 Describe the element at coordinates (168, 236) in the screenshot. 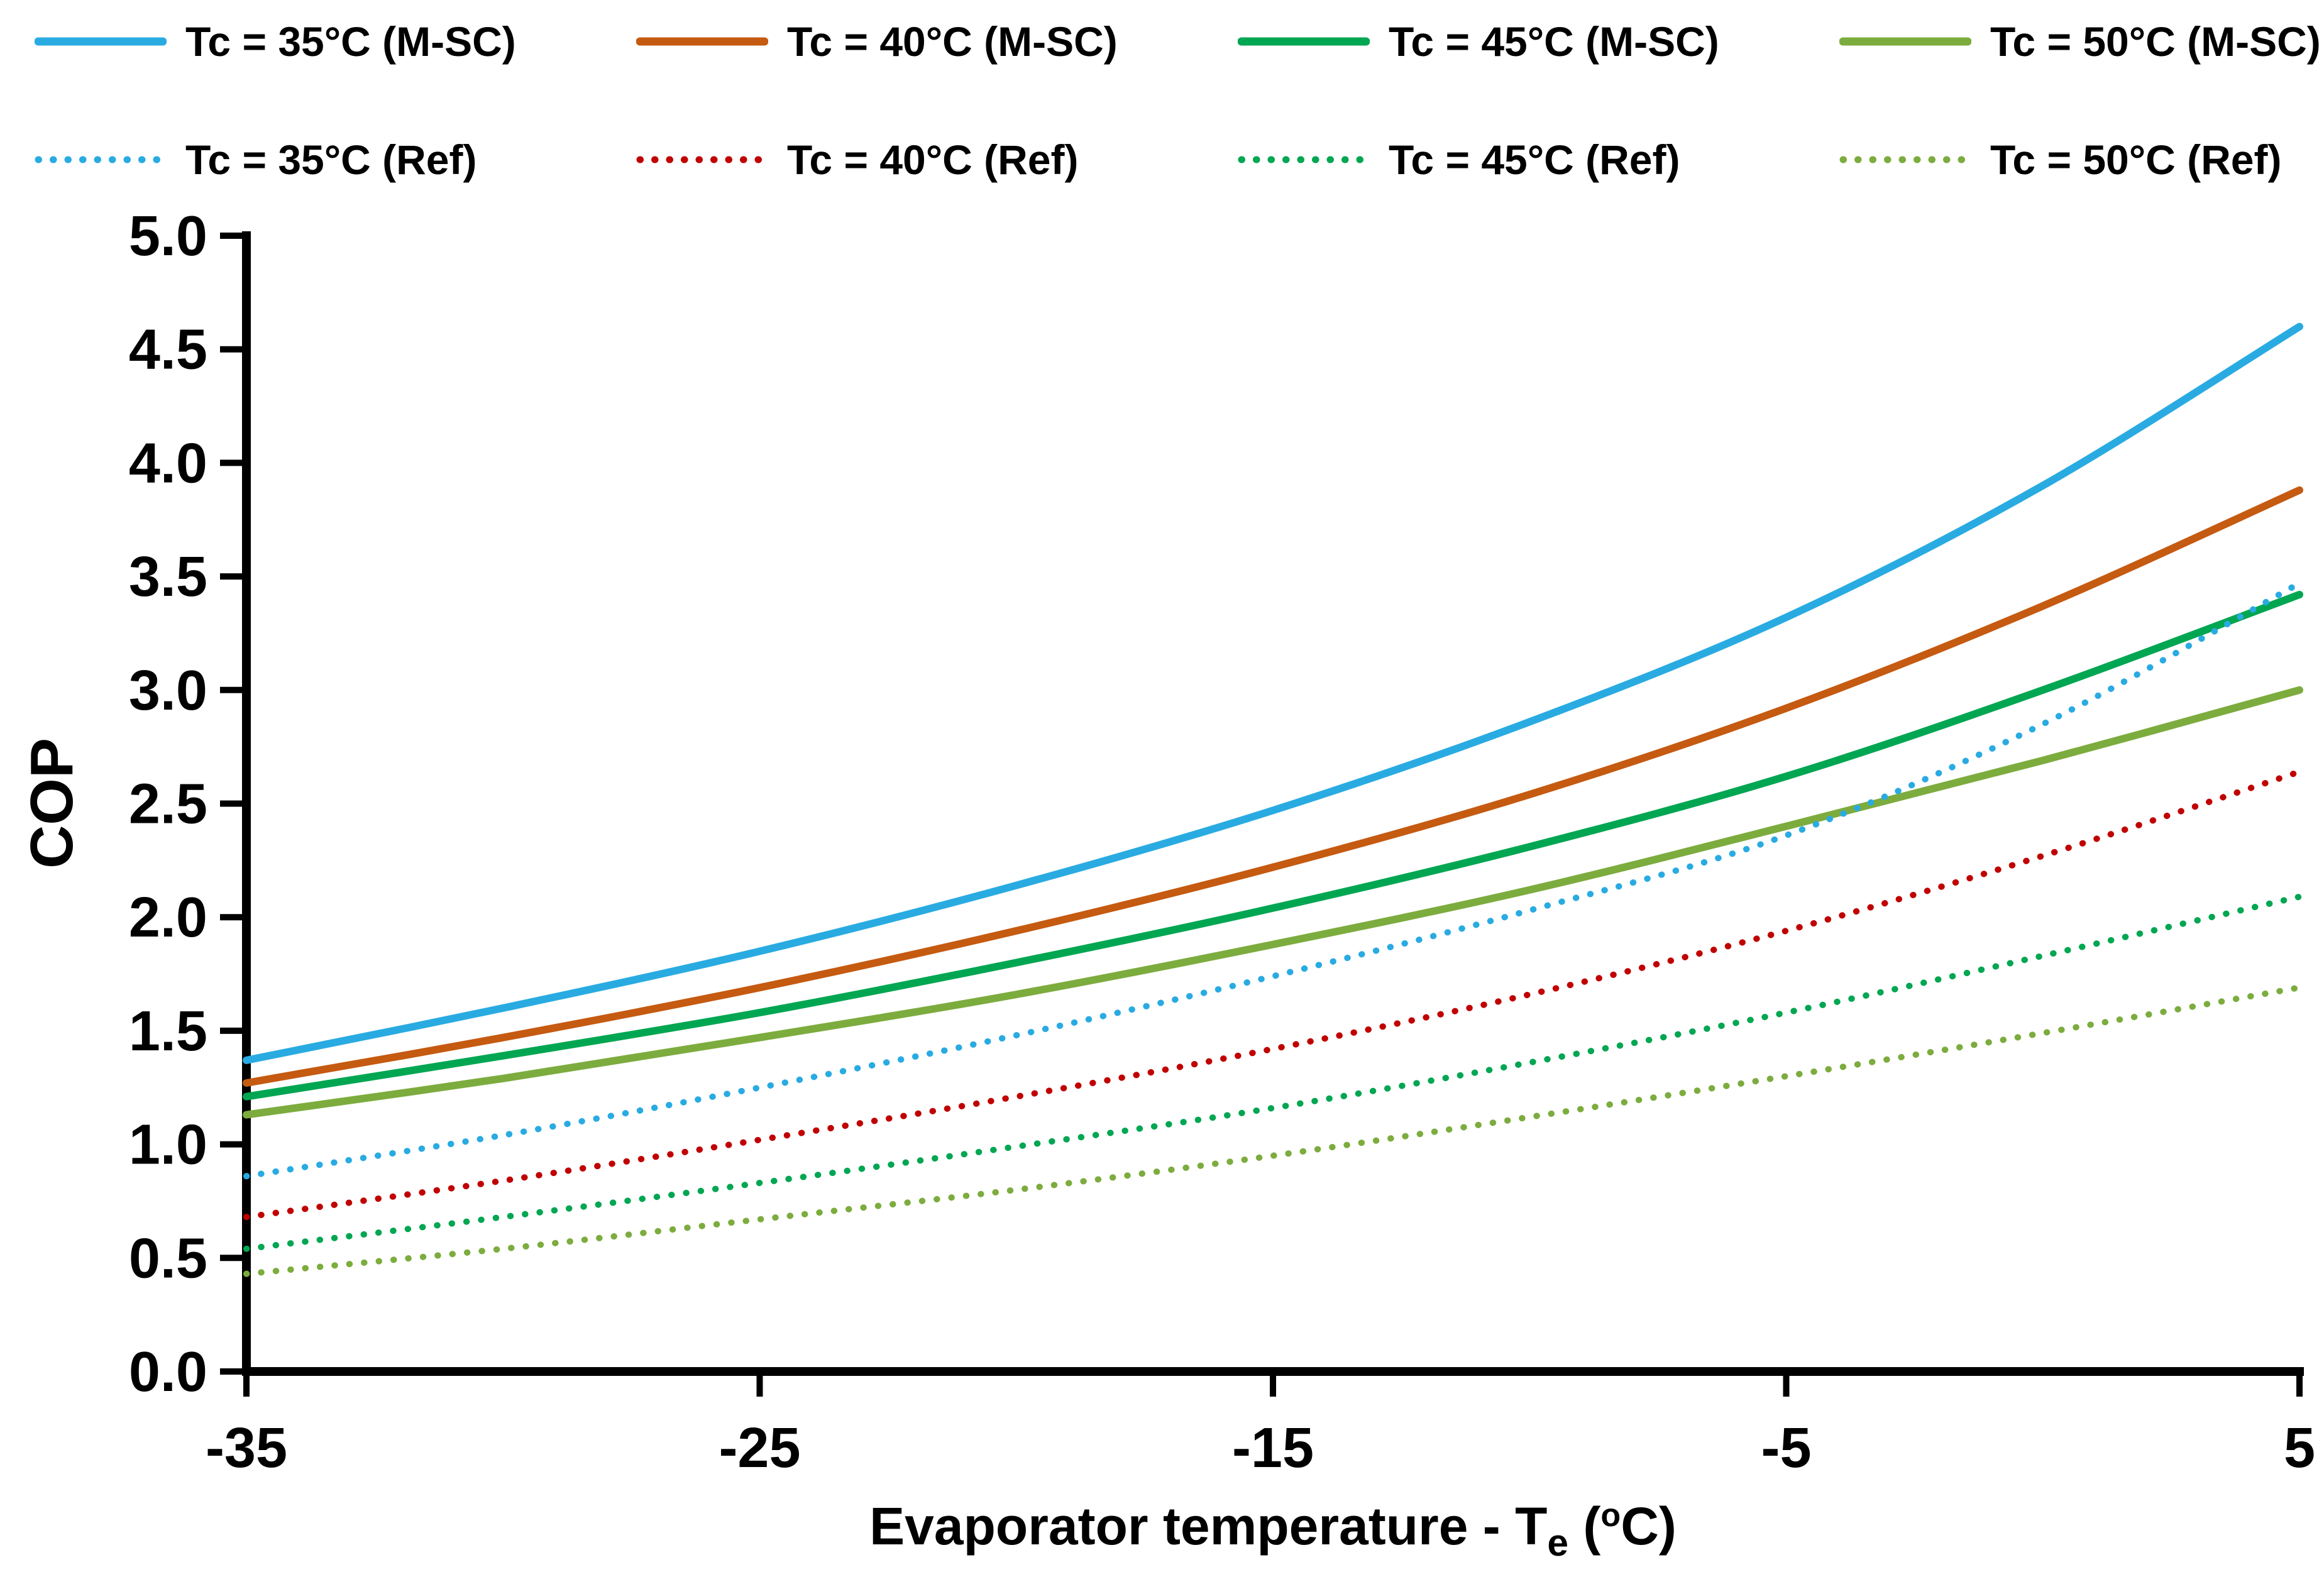

I see `y-tick-label: 5.0` at that location.